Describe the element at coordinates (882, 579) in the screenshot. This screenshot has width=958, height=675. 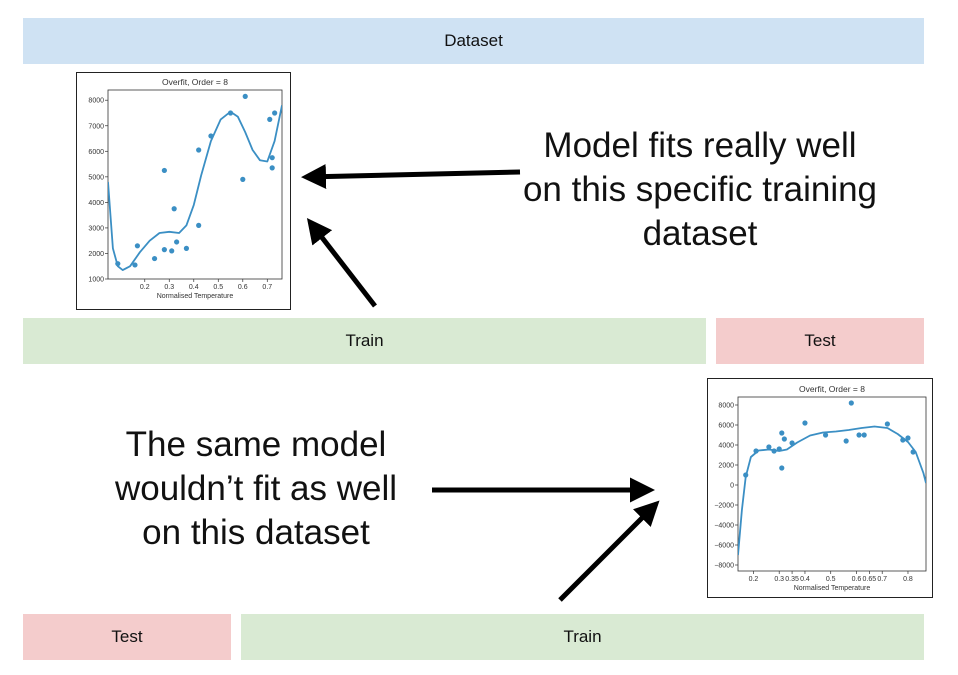
I see `chart1-x-tick-label: 0.7` at that location.